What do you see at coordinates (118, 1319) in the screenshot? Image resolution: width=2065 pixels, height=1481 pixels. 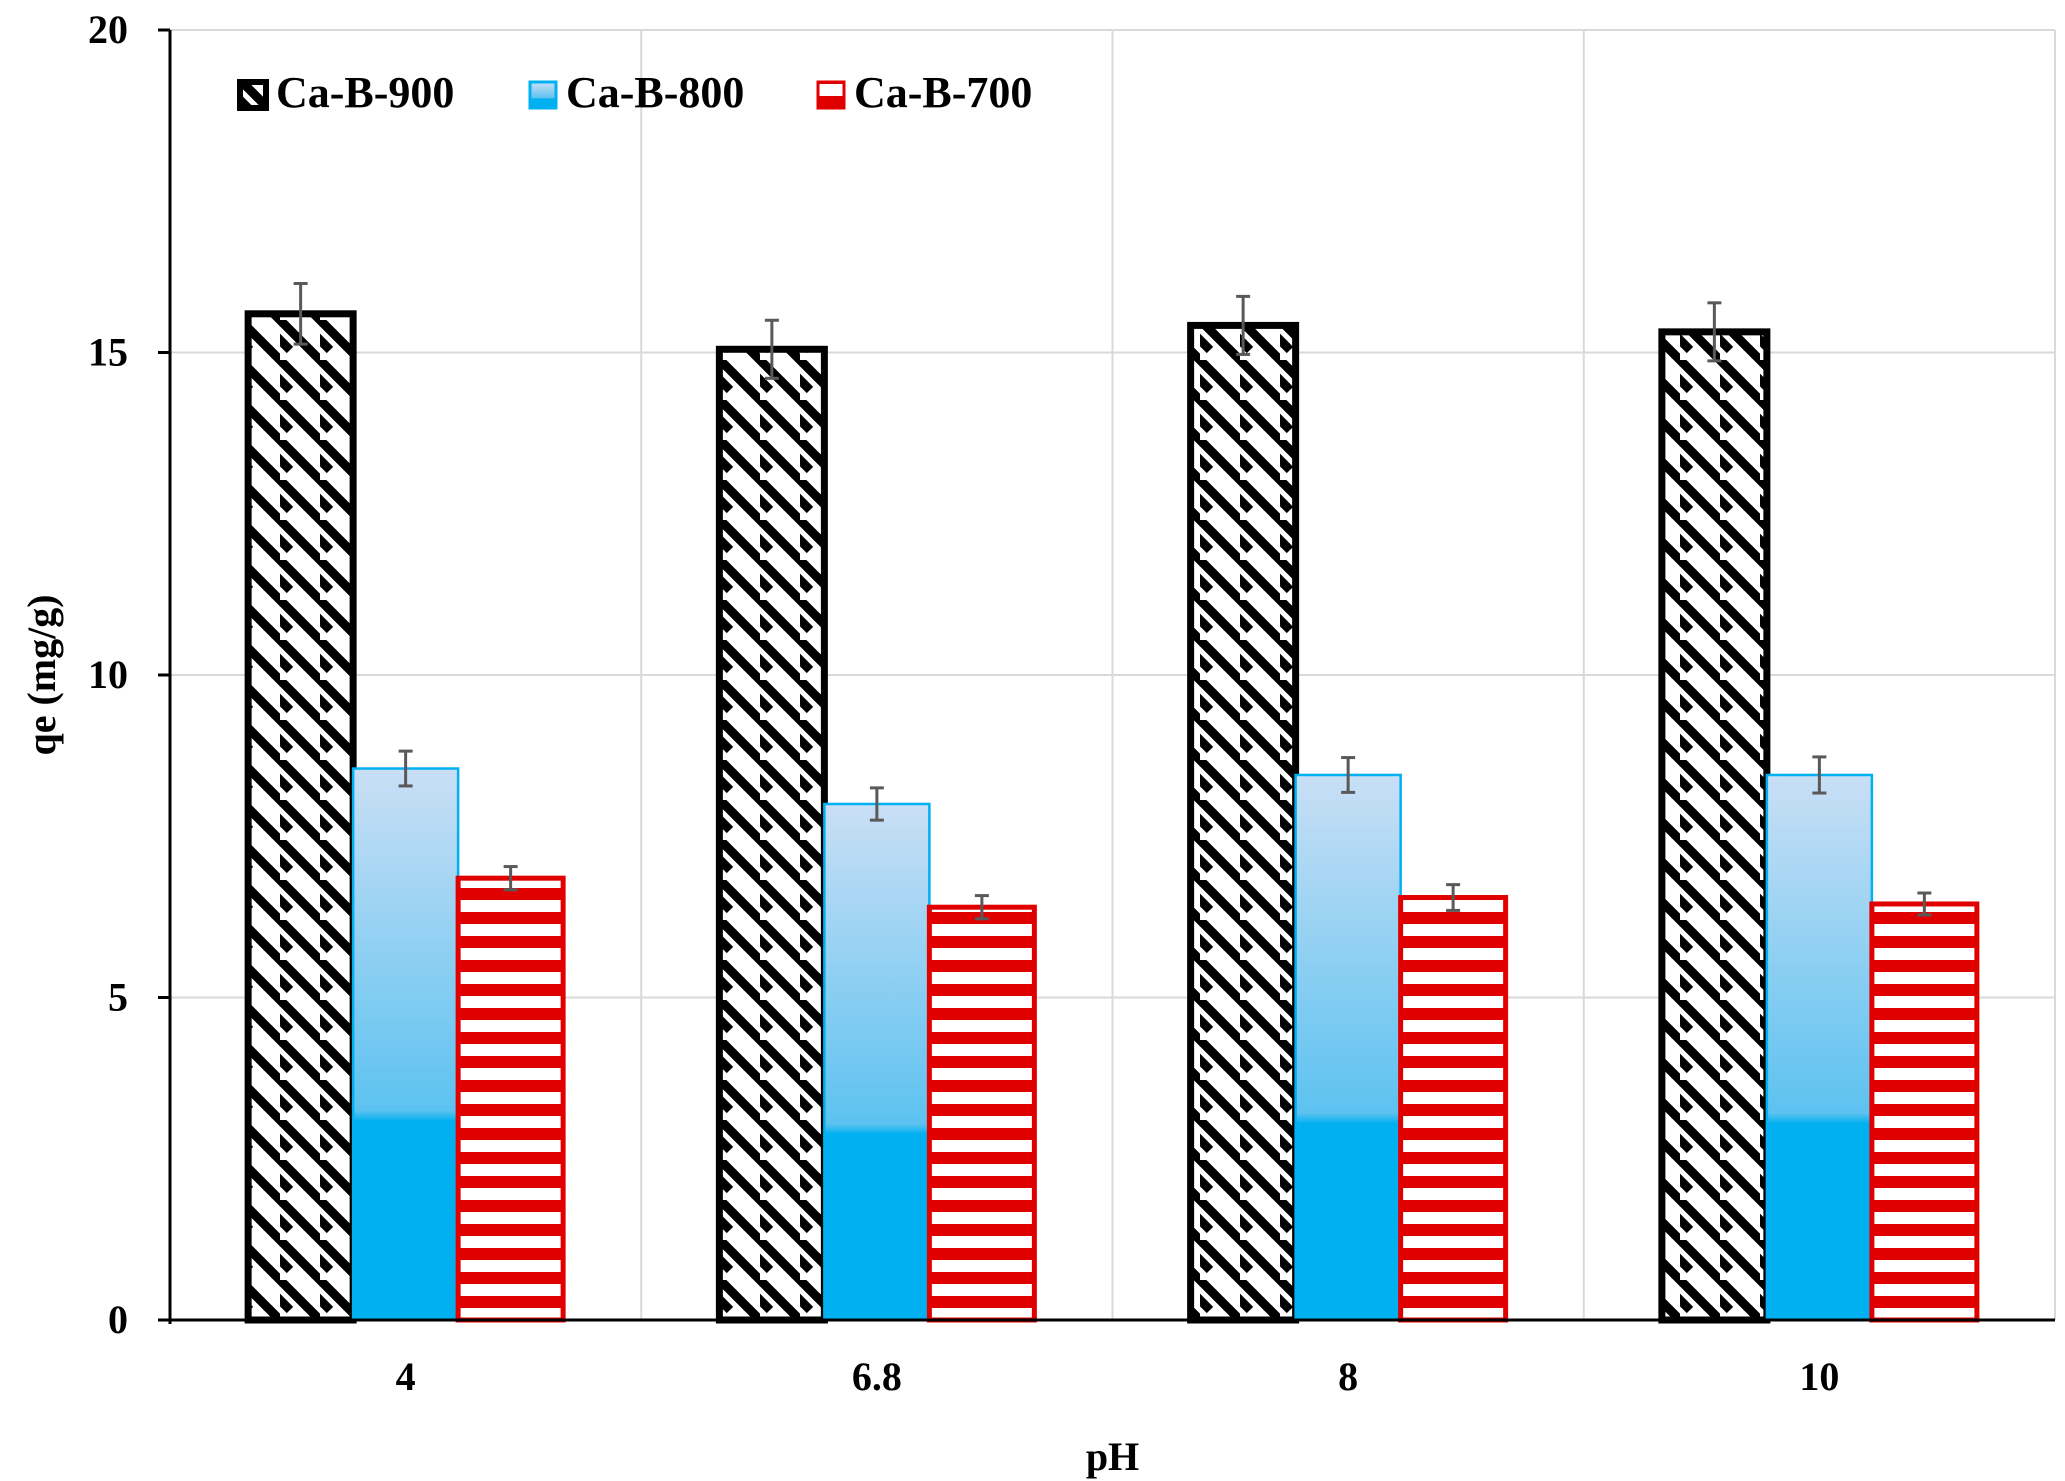 I see `y-tick-label: 0` at bounding box center [118, 1319].